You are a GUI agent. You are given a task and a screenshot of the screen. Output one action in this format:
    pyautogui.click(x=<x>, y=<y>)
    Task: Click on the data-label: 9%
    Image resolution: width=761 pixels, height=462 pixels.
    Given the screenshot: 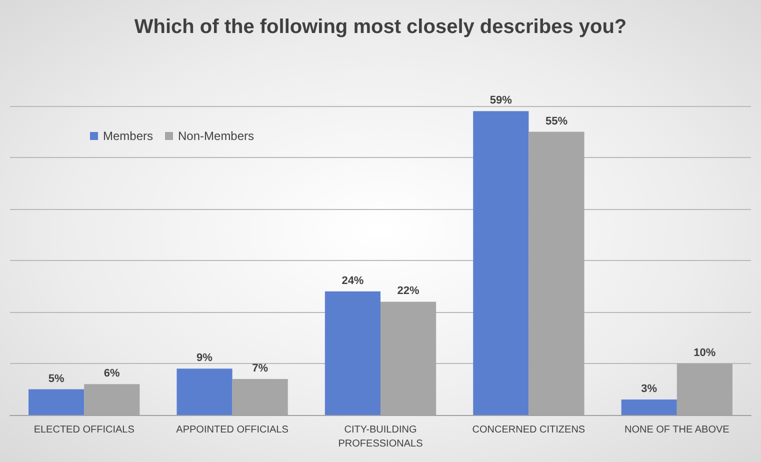 What is the action you would take?
    pyautogui.click(x=204, y=358)
    